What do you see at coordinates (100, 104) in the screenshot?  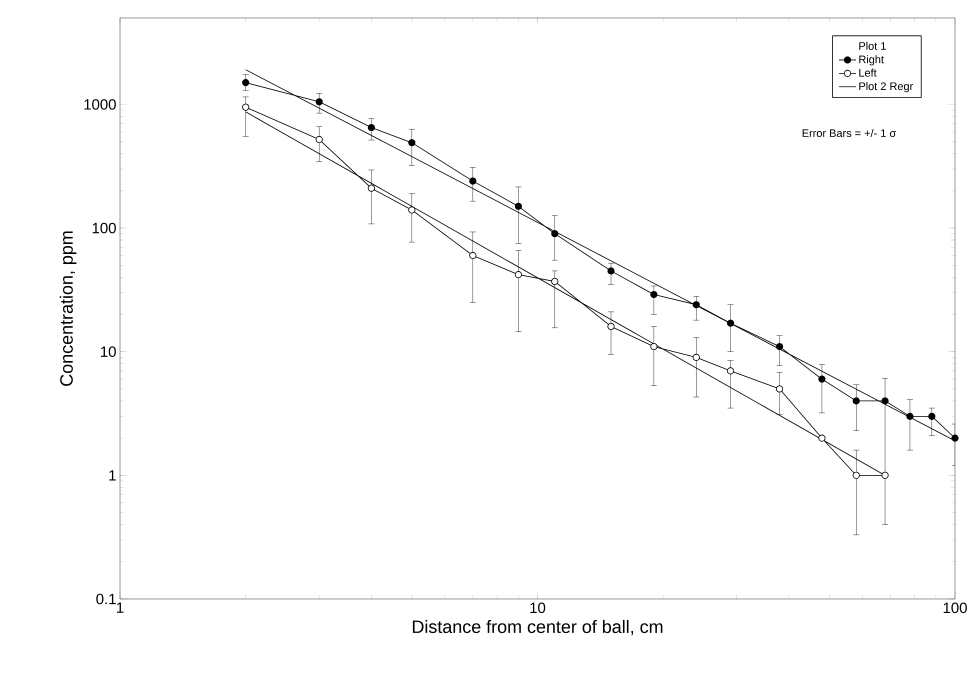 I see `y-tick-label: 1000` at bounding box center [100, 104].